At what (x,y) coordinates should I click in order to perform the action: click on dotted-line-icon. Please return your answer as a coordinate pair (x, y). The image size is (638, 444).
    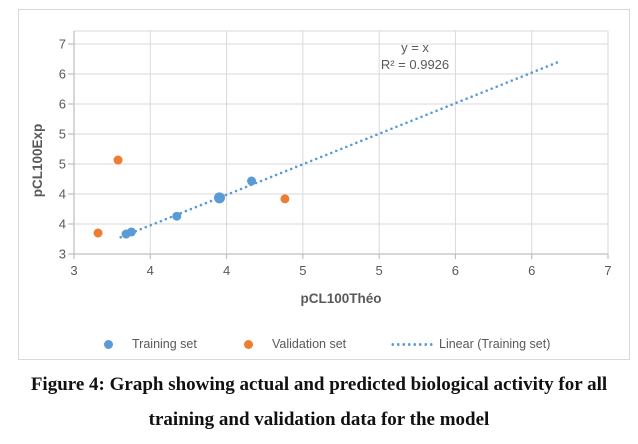
    Looking at the image, I should click on (412, 344).